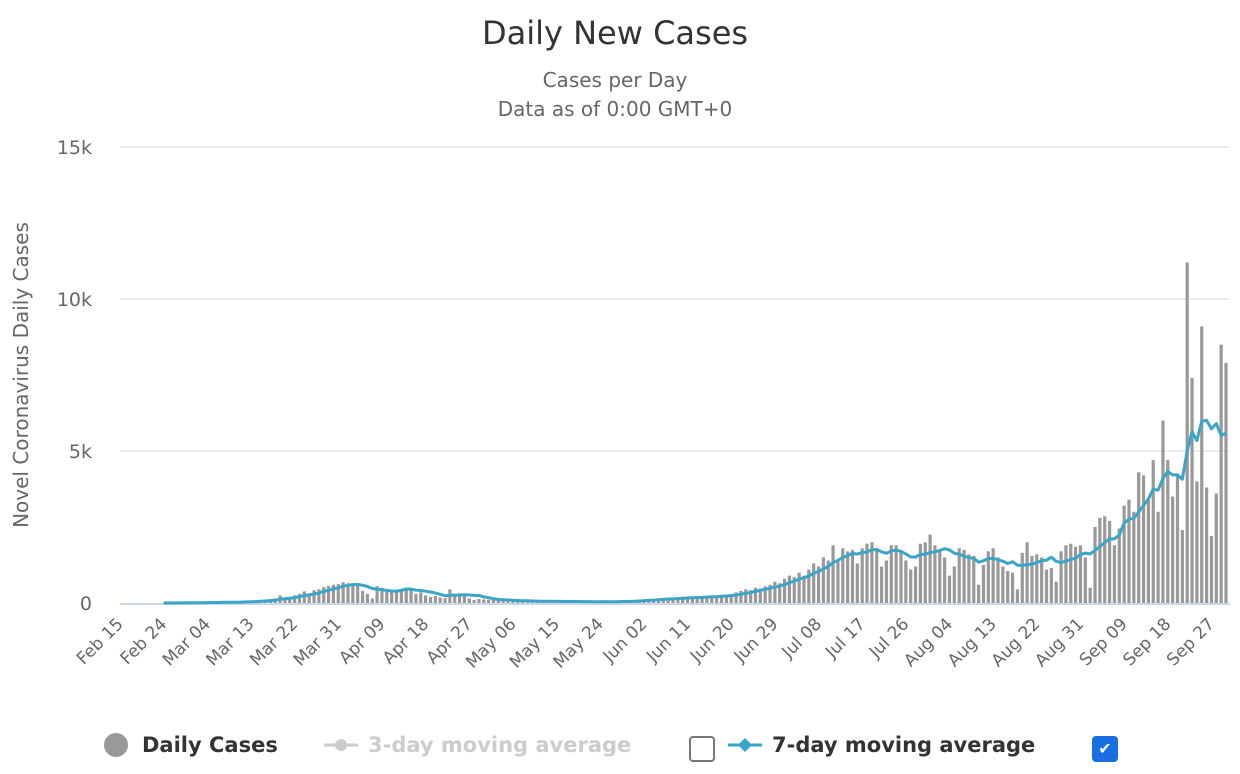 This screenshot has width=1240, height=774. What do you see at coordinates (615, 80) in the screenshot?
I see `chart-subtitle-1: Cases per Day` at bounding box center [615, 80].